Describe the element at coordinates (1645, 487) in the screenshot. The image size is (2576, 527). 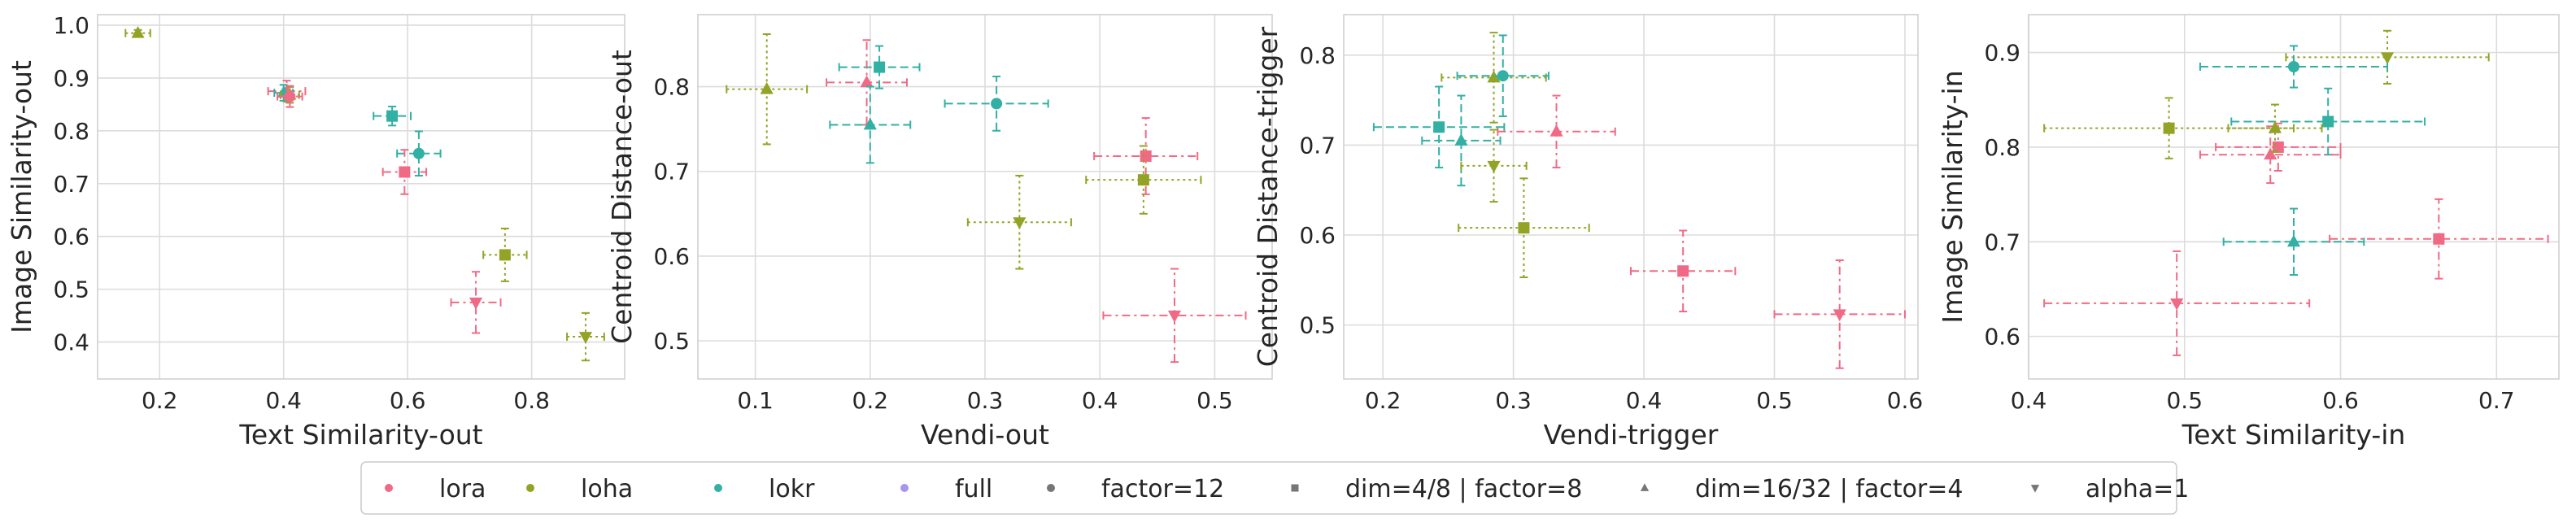
I see `legend-marker-triangle-up` at that location.